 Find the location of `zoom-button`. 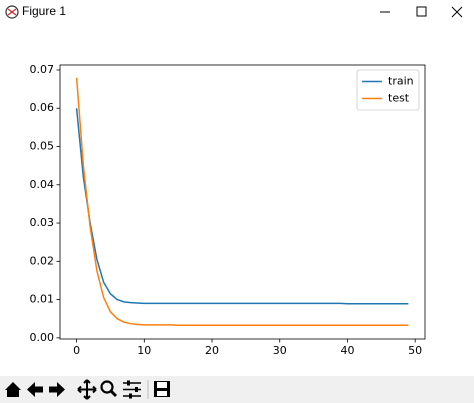

zoom-button is located at coordinates (109, 389).